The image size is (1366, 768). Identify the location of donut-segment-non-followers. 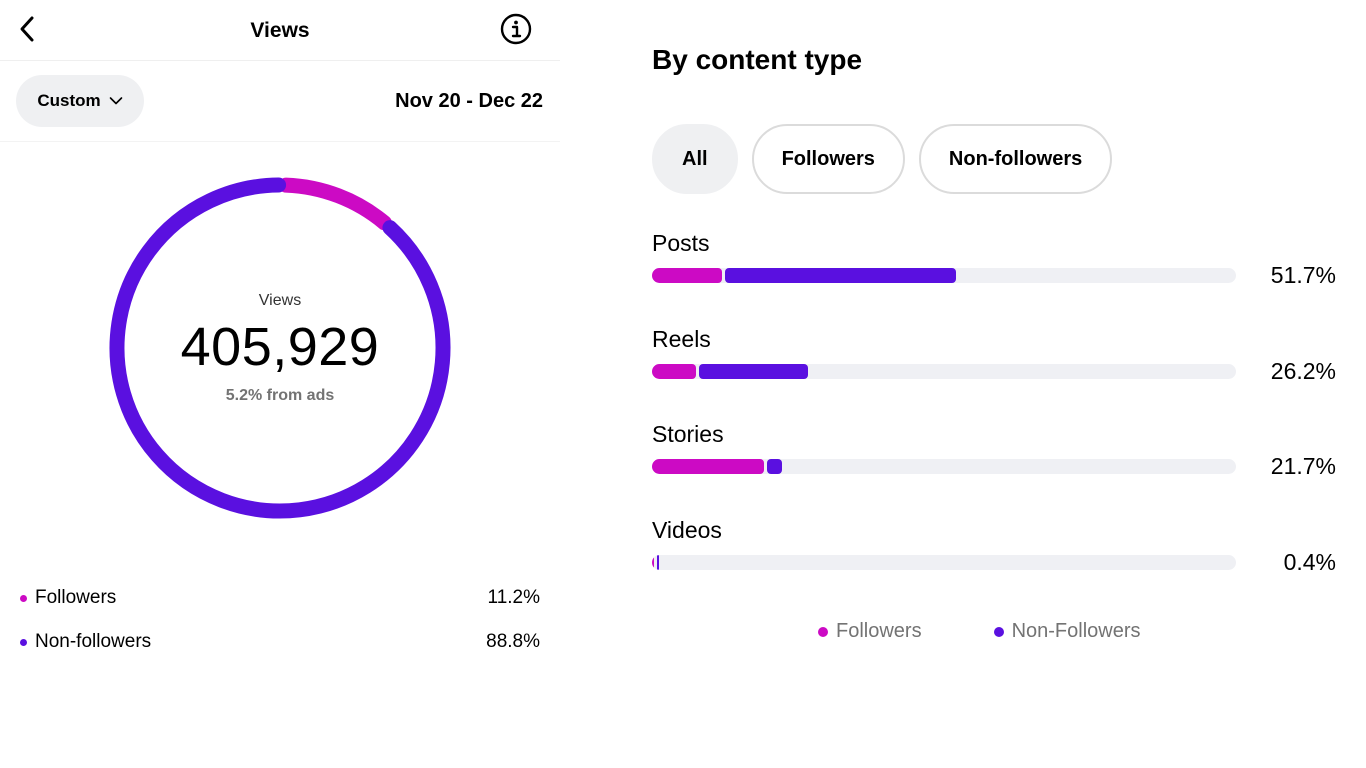
(280, 348).